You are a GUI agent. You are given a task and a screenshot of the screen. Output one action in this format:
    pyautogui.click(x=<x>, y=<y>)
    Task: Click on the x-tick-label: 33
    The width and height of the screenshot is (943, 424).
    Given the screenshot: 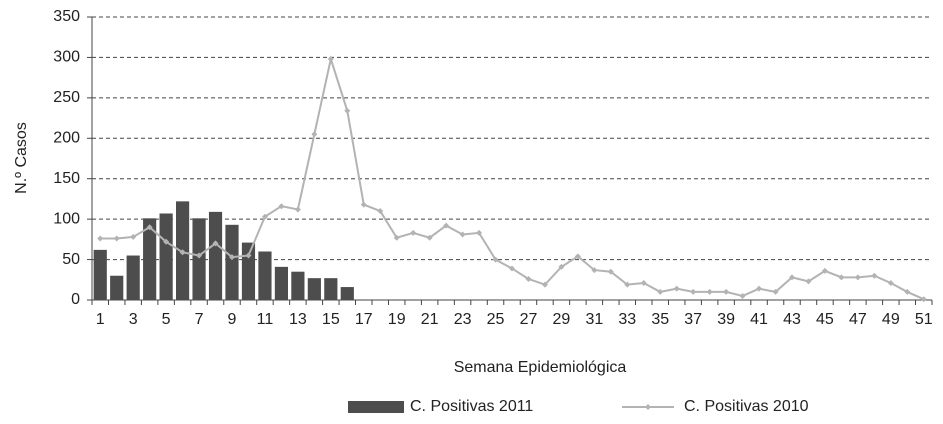 What is the action you would take?
    pyautogui.click(x=627, y=319)
    